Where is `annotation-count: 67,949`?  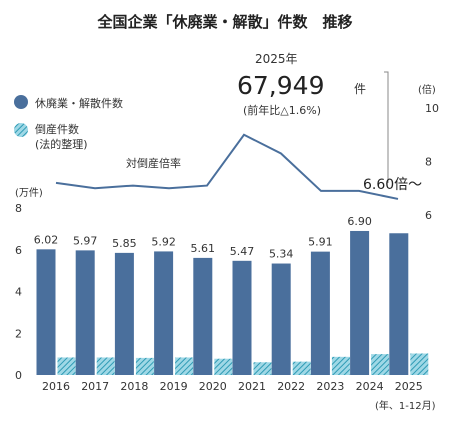 annotation-count: 67,949 is located at coordinates (280, 85).